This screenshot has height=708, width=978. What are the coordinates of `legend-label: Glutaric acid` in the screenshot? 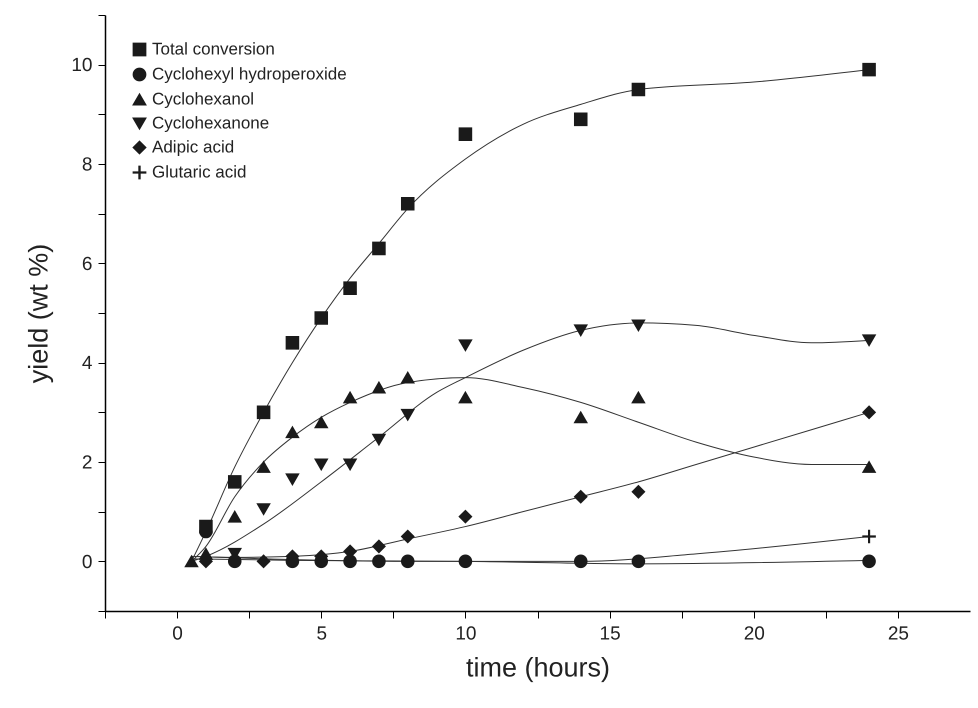 It's located at (199, 172).